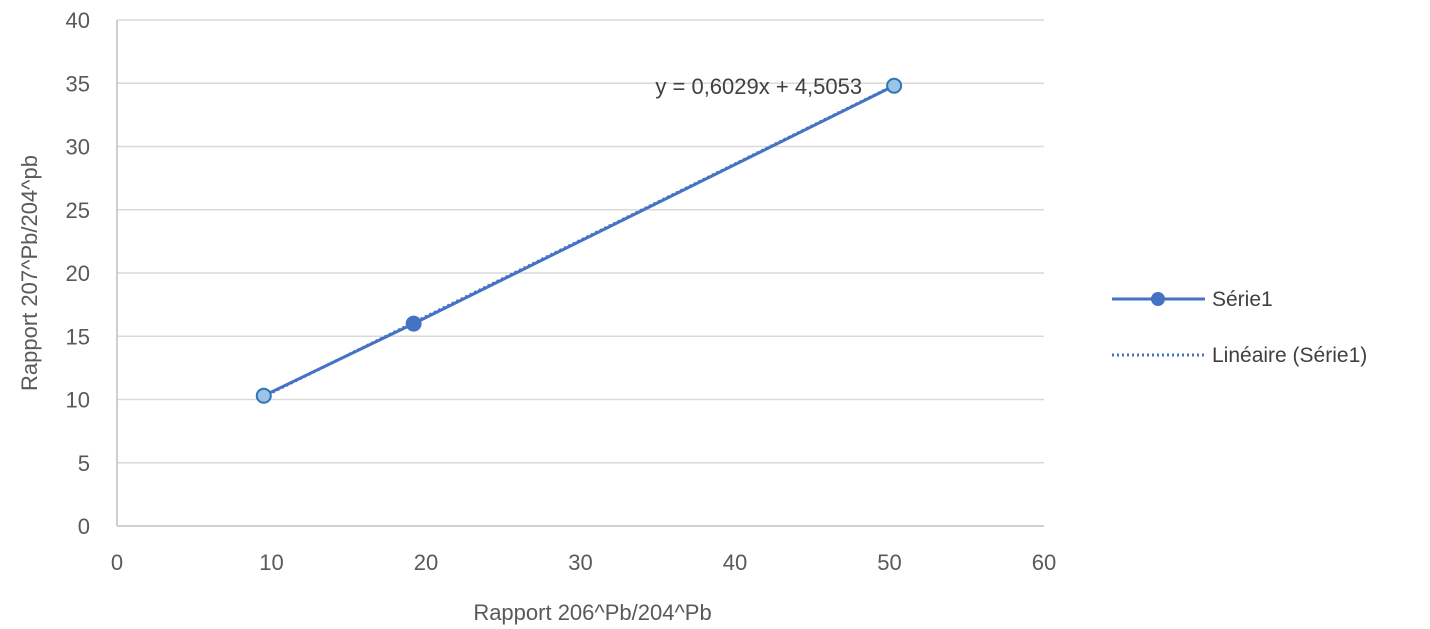 This screenshot has height=629, width=1430. What do you see at coordinates (758, 86) in the screenshot?
I see `trendline-equation-label: y = 0,6029x + 4,5053` at bounding box center [758, 86].